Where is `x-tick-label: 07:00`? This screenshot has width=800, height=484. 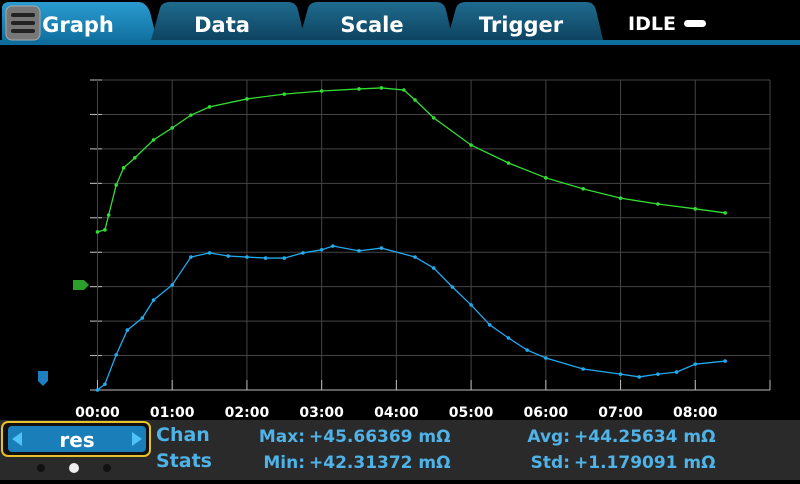
x-tick-label: 07:00 is located at coordinates (620, 413).